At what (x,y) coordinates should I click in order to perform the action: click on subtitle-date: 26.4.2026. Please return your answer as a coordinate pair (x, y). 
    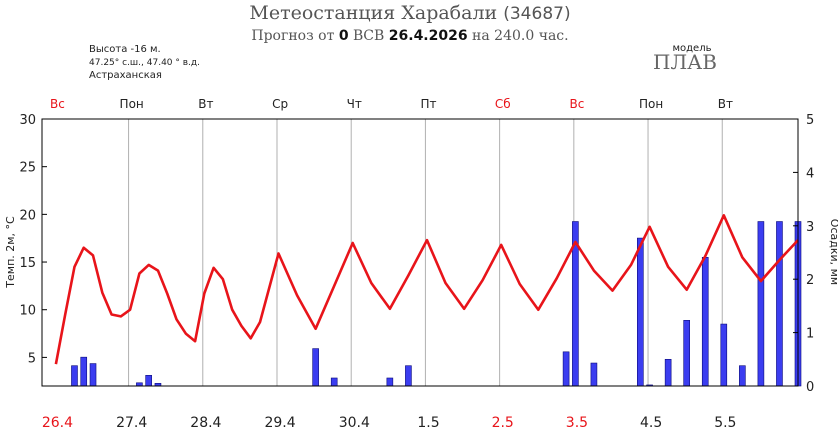
    Looking at the image, I should click on (428, 36).